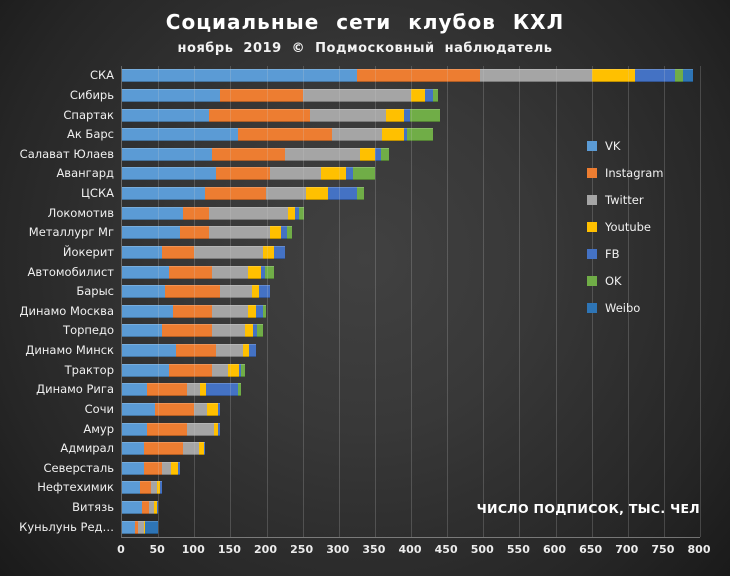 Image resolution: width=730 pixels, height=576 pixels. What do you see at coordinates (98, 428) in the screenshot?
I see `category-label: Амур` at bounding box center [98, 428].